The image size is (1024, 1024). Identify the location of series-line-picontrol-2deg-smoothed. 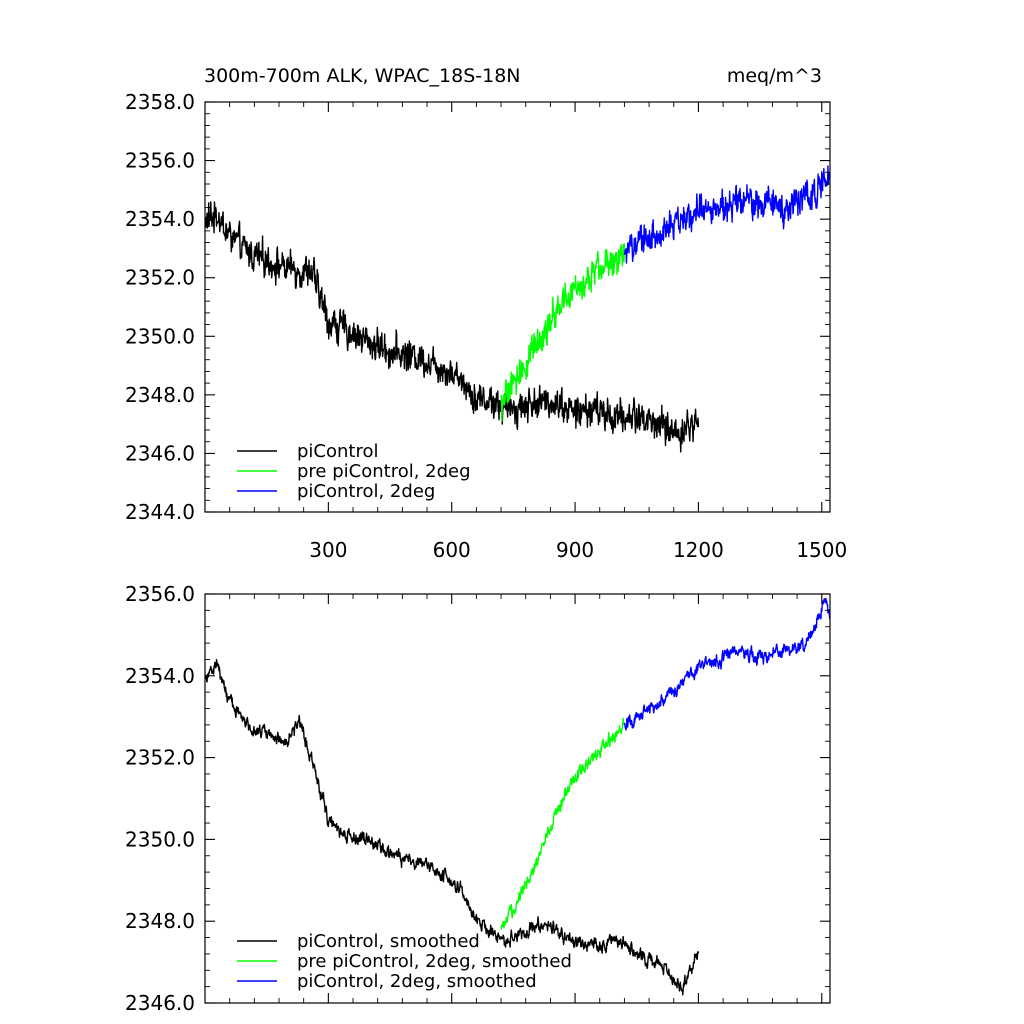
(726, 664).